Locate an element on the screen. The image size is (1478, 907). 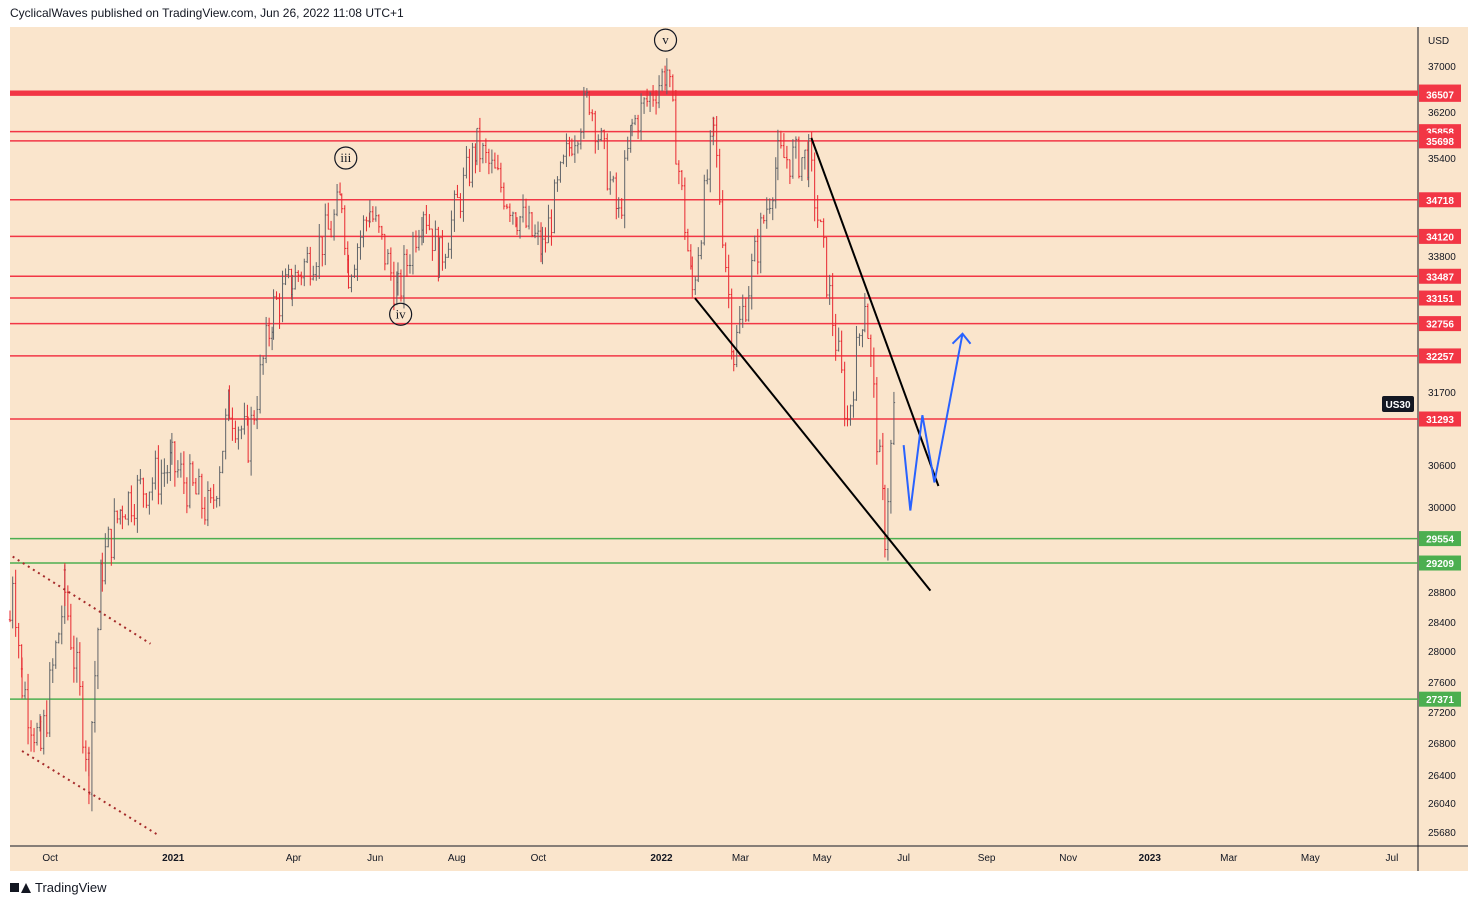
price-level-badge-label: 35698 is located at coordinates (1440, 142).